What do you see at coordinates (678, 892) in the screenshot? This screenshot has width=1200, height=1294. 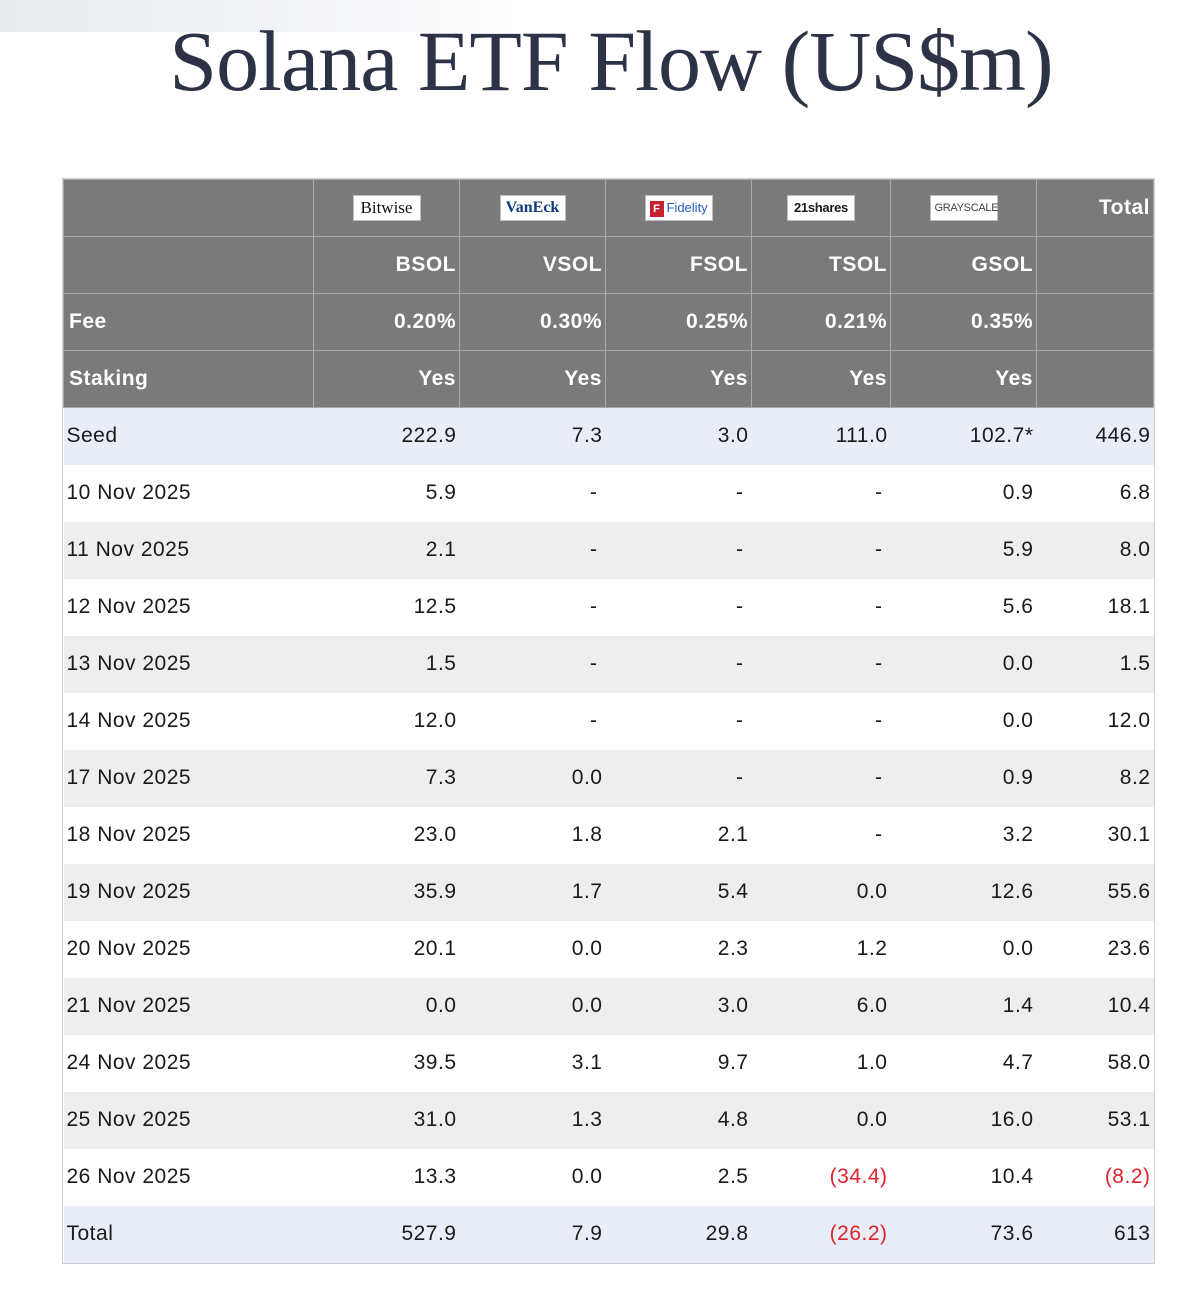 I see `flow-cell: 5.4` at bounding box center [678, 892].